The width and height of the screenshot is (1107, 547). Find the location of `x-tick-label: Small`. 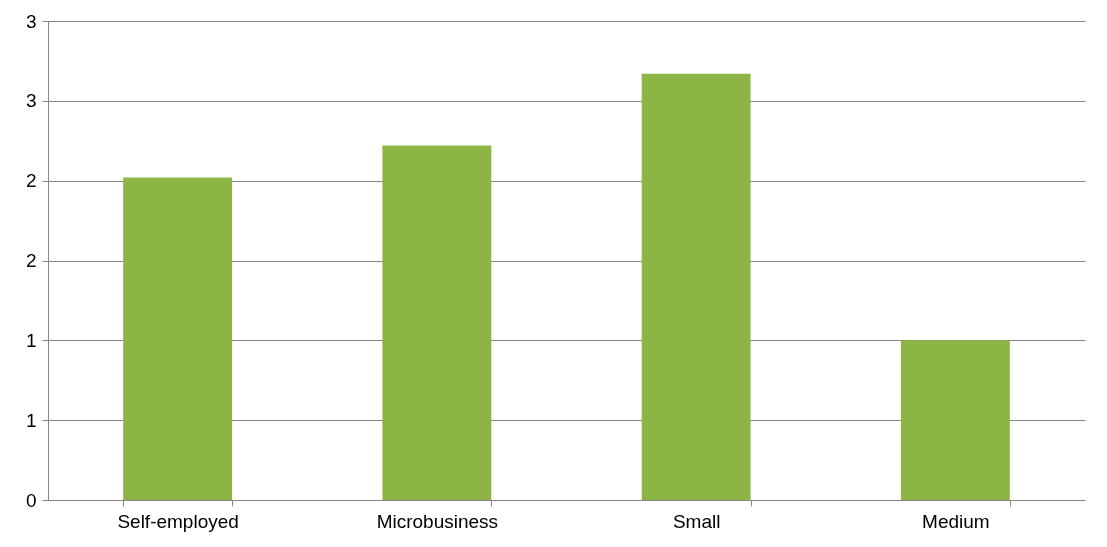

x-tick-label: Small is located at coordinates (696, 521).